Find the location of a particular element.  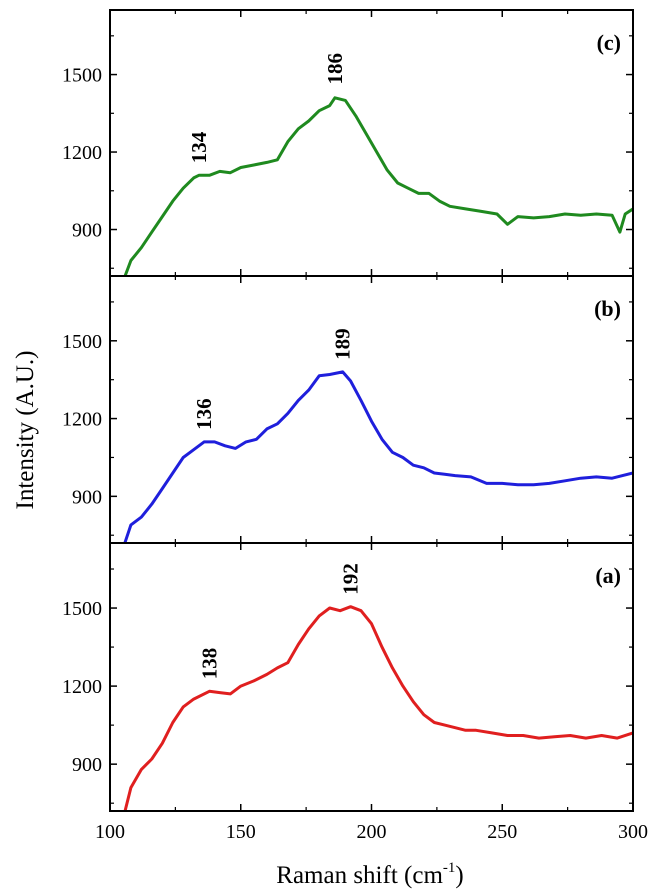

x-tick-label: 100 is located at coordinates (110, 832).